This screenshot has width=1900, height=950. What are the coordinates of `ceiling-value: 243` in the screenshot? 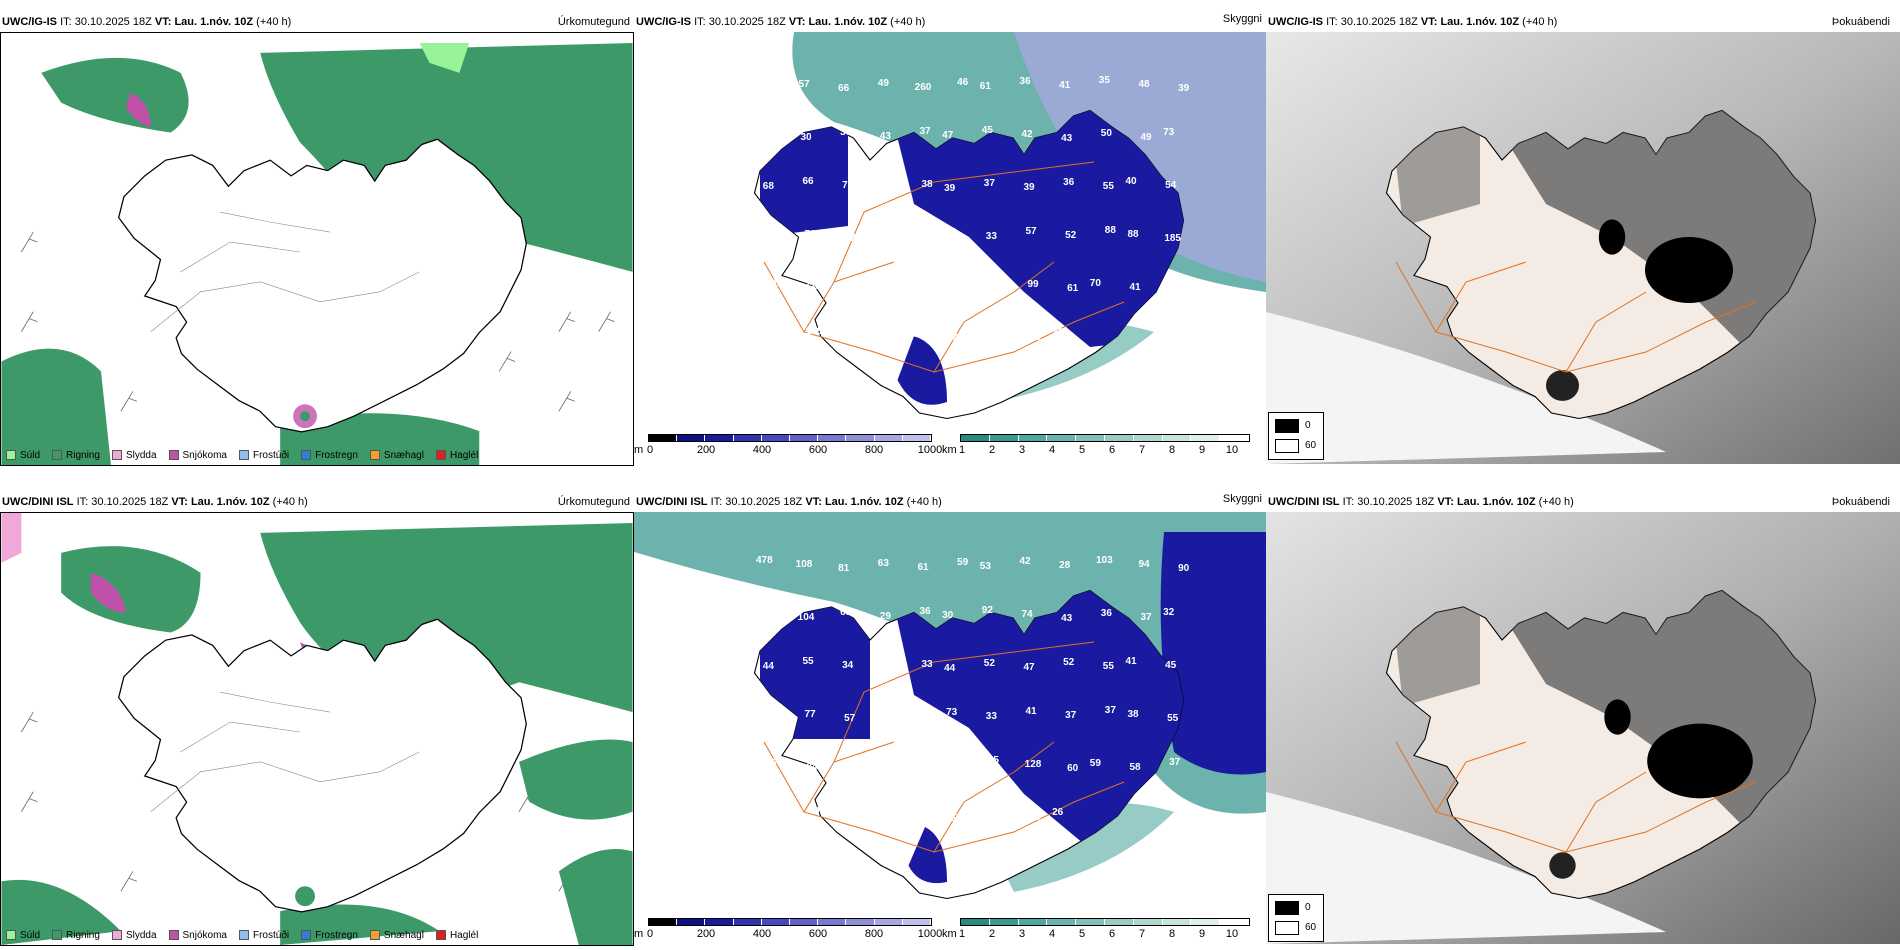 It's located at (955, 338).